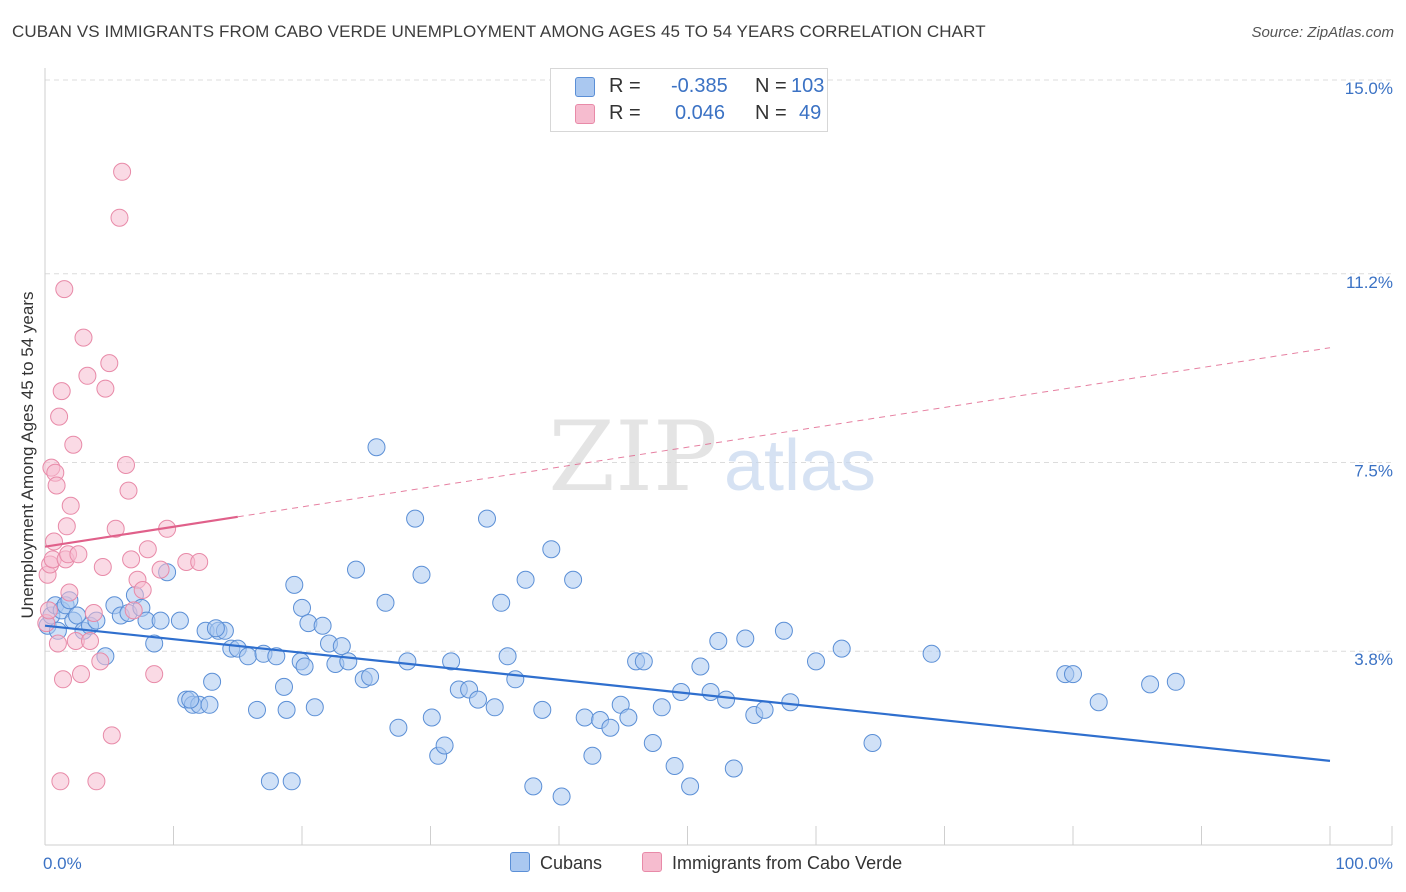  I want to click on y-tick-label: 3.8%, so click(1373, 659).